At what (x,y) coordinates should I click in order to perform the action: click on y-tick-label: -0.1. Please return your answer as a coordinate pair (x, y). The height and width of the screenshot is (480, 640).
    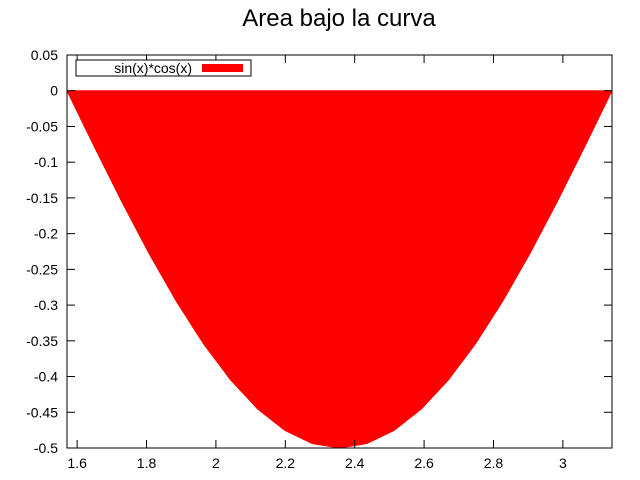
    Looking at the image, I should click on (46, 162).